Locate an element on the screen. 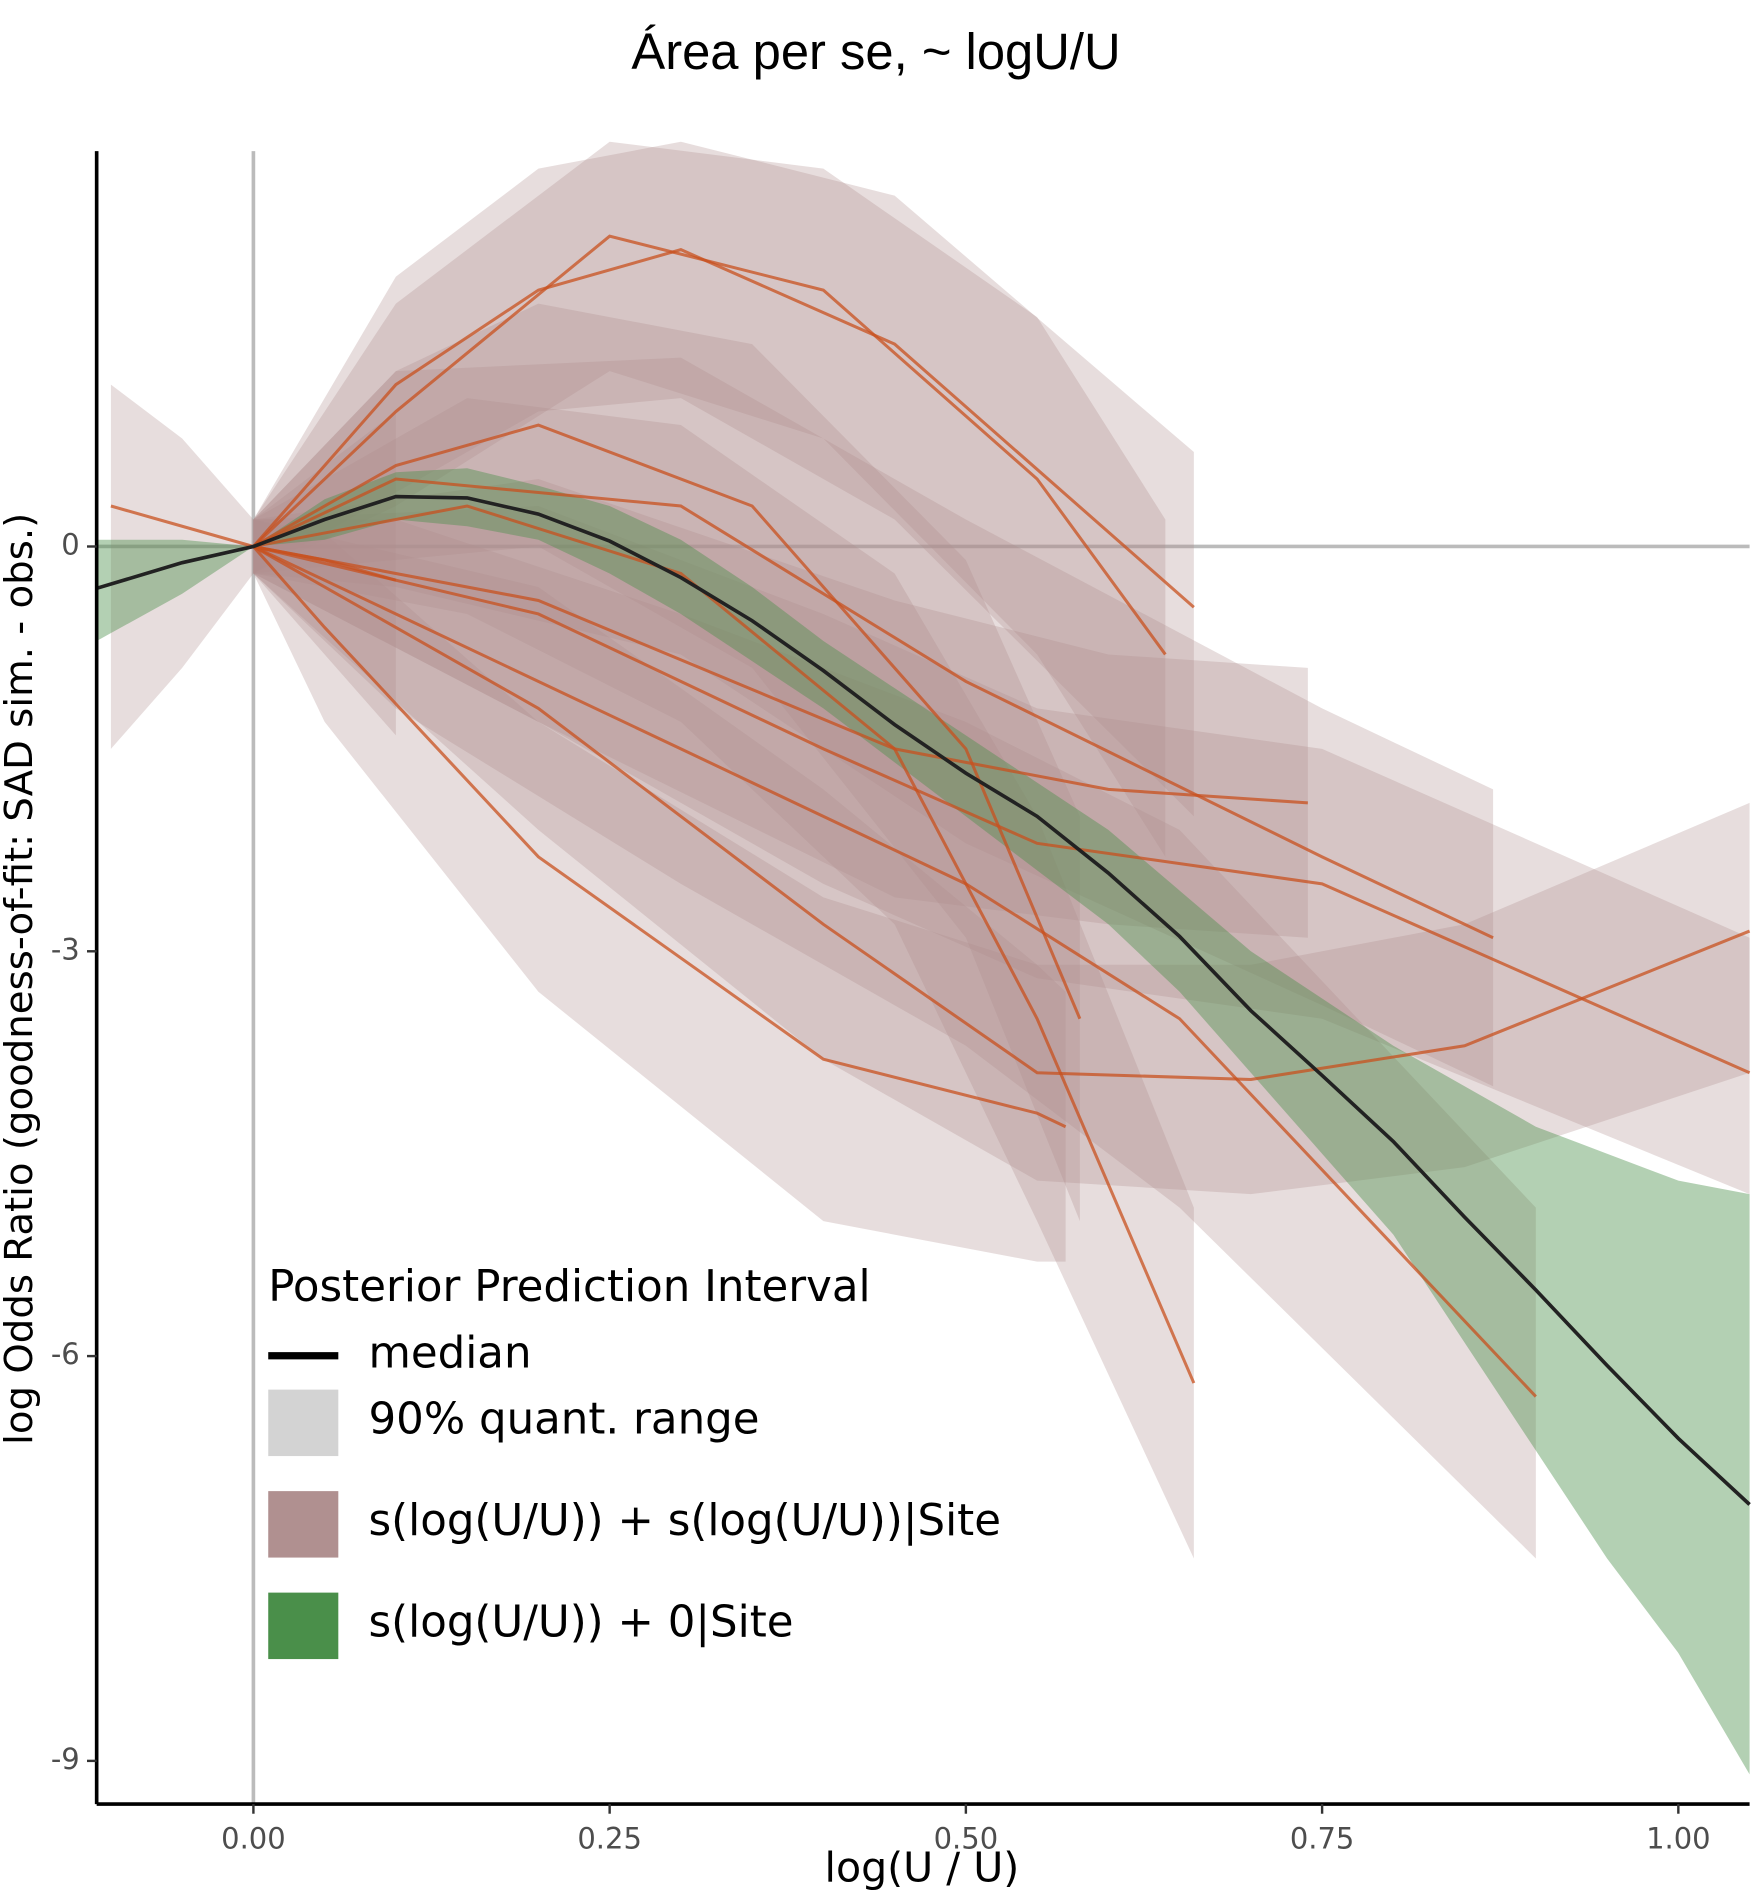  y-tick-label: -6 is located at coordinates (65, 1354).